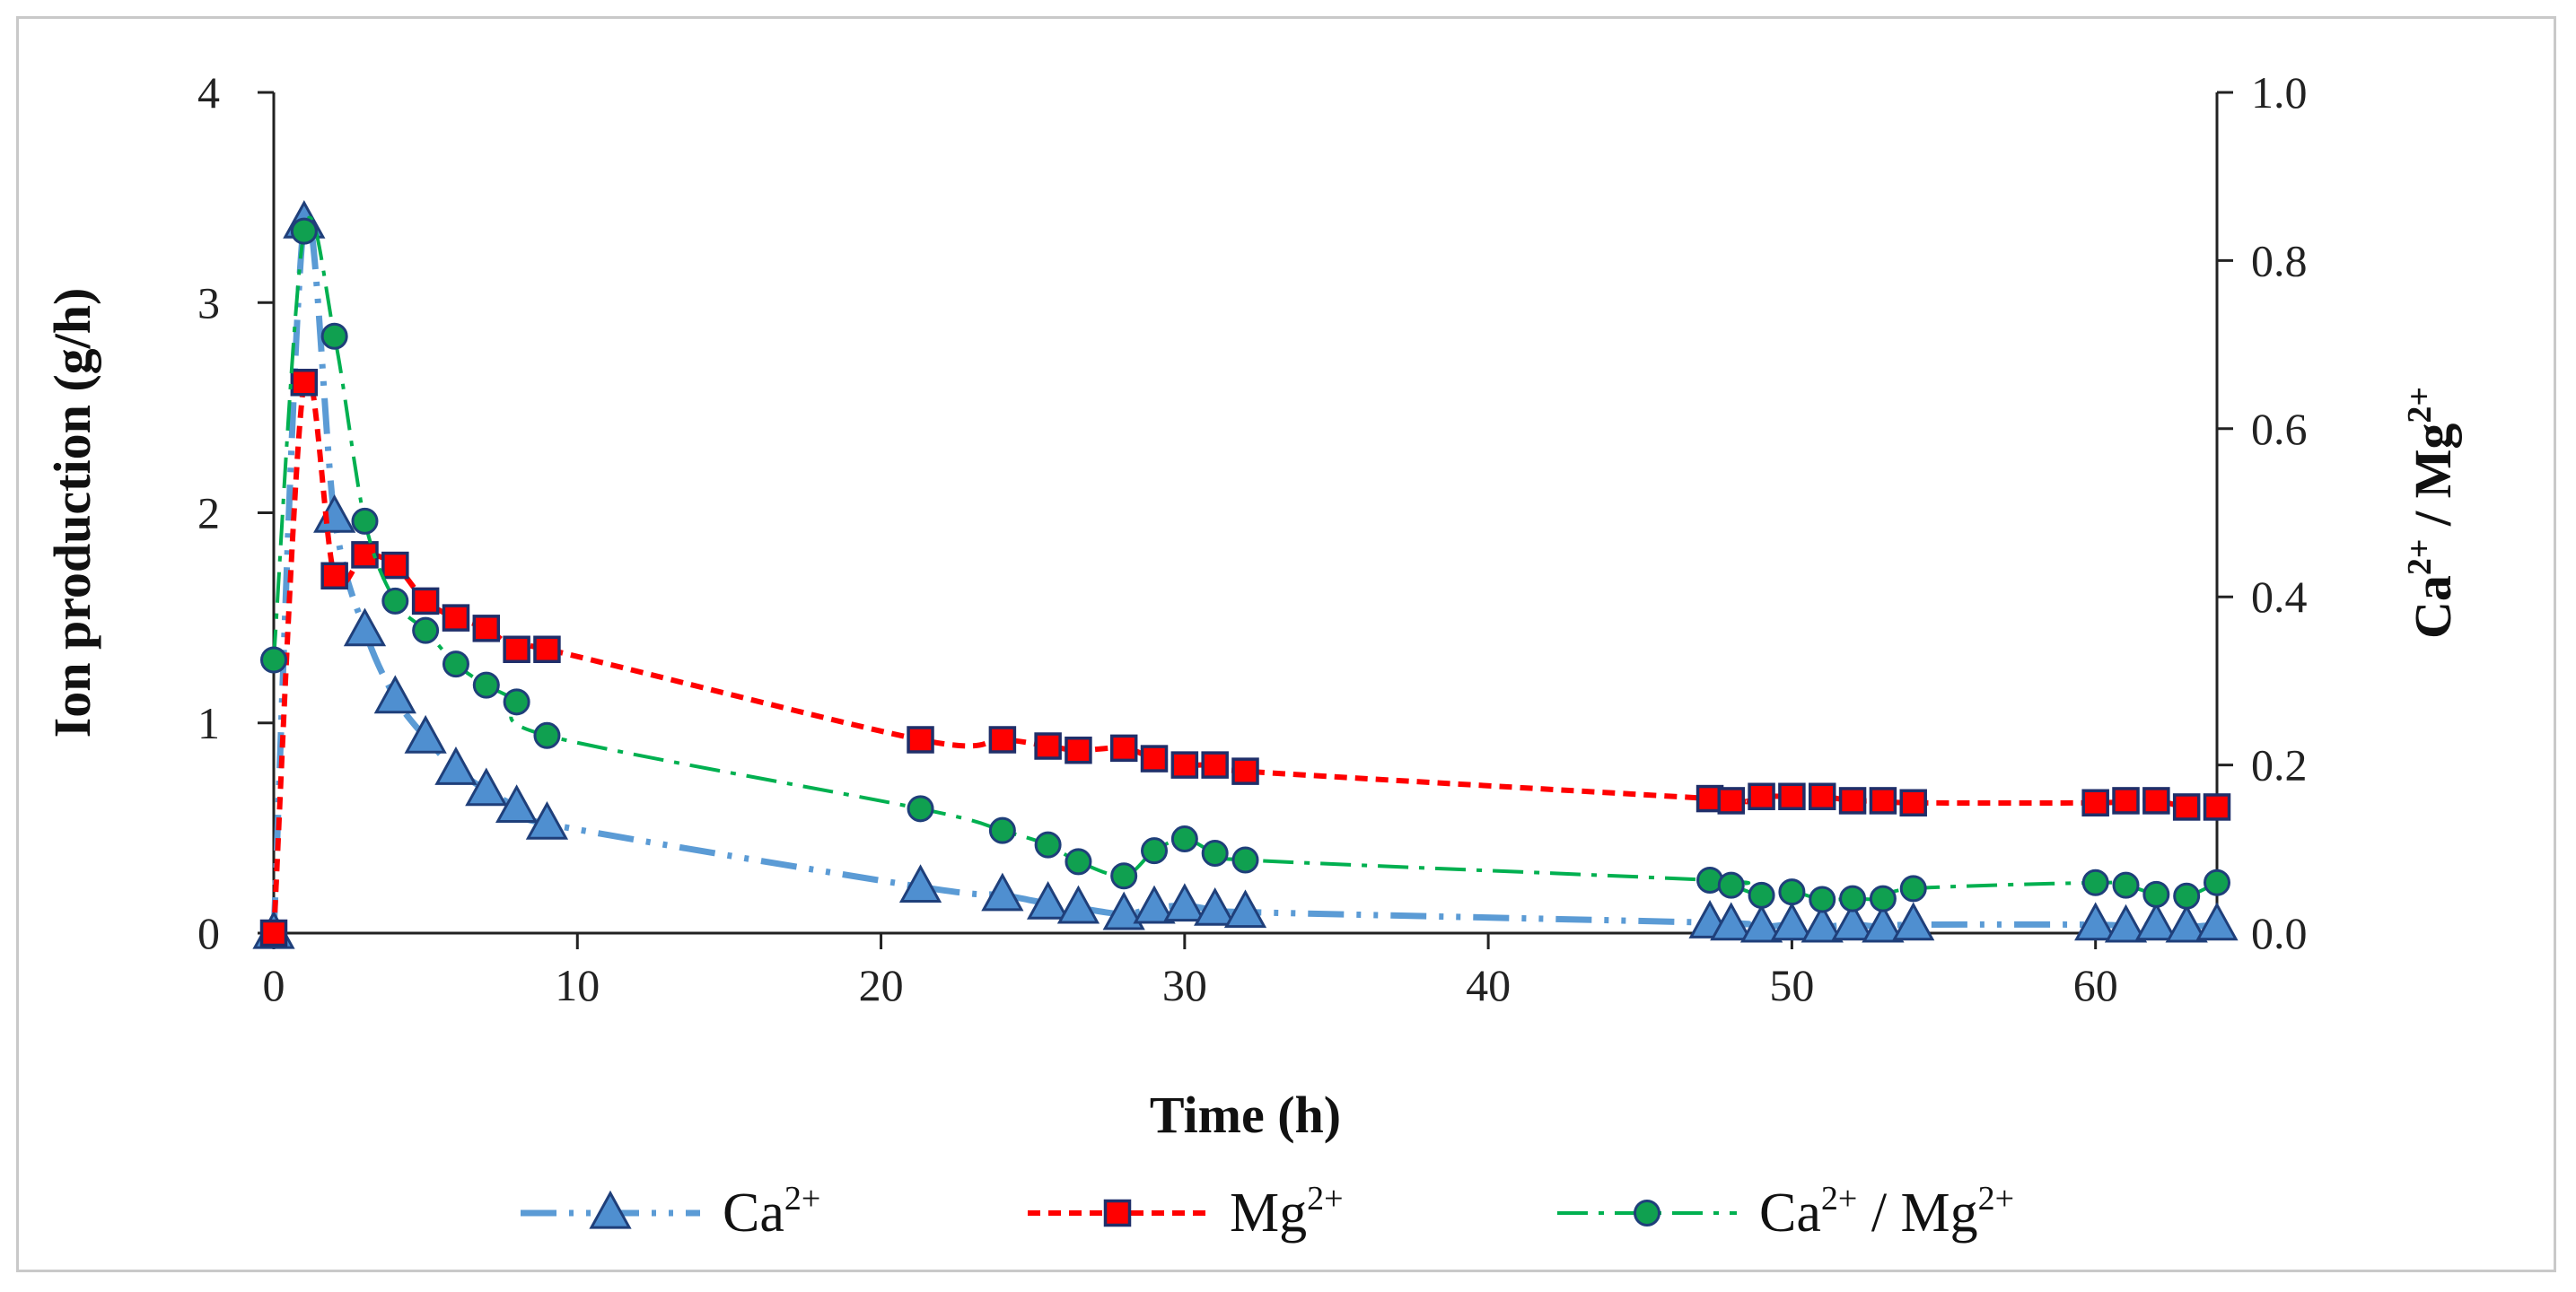 This screenshot has height=1292, width=2576. I want to click on legend-item-2: Ca2+ / Mg2+, so click(1785, 1212).